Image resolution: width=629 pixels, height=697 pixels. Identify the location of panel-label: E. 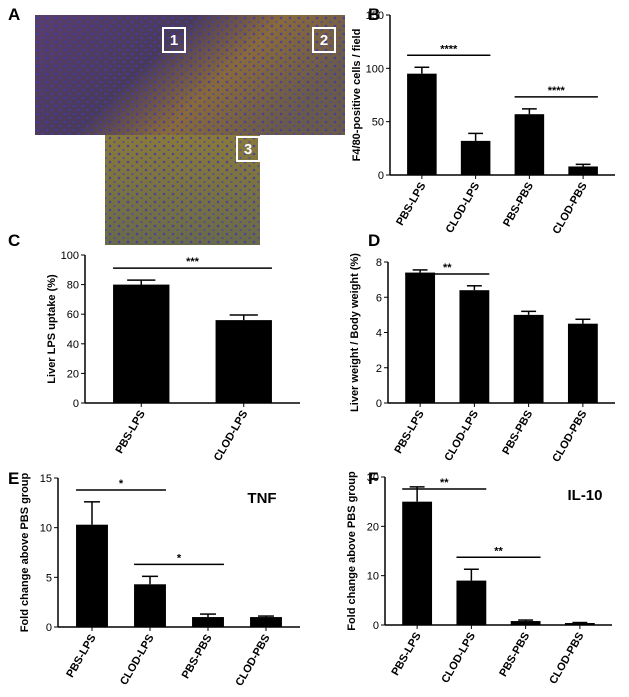
(13, 478).